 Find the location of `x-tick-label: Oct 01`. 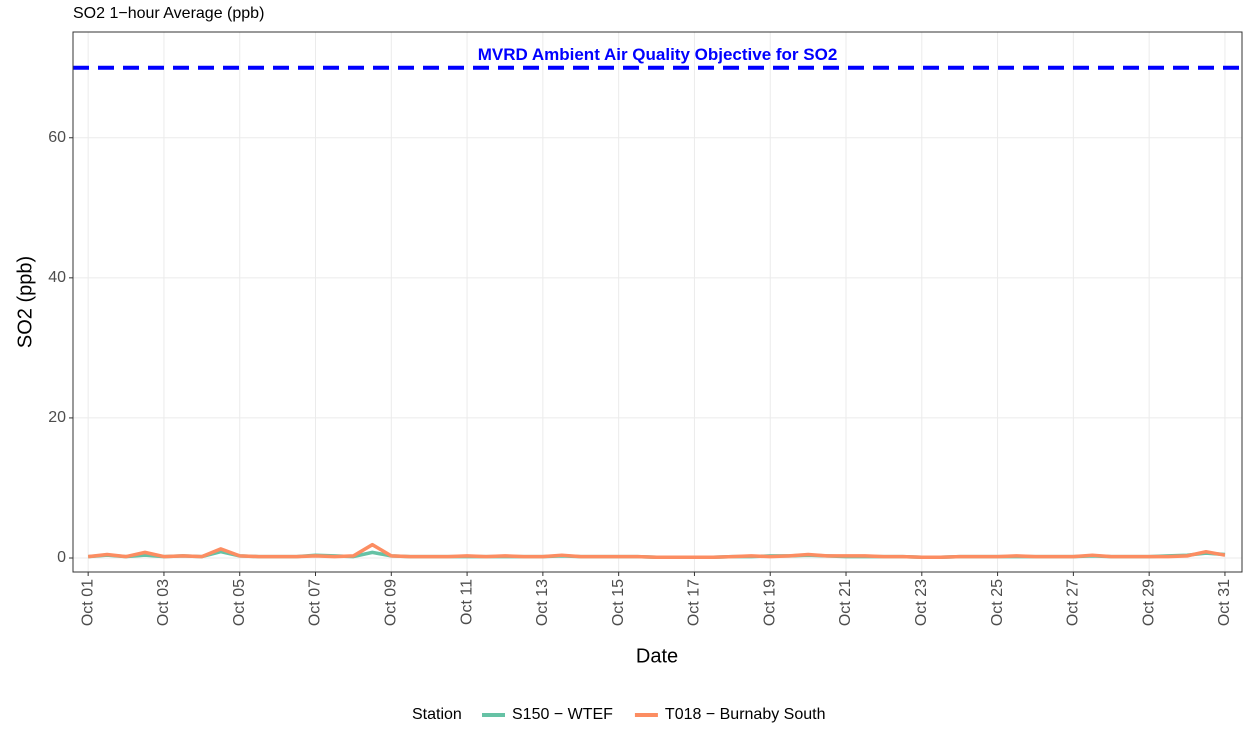

x-tick-label: Oct 01 is located at coordinates (87, 602).